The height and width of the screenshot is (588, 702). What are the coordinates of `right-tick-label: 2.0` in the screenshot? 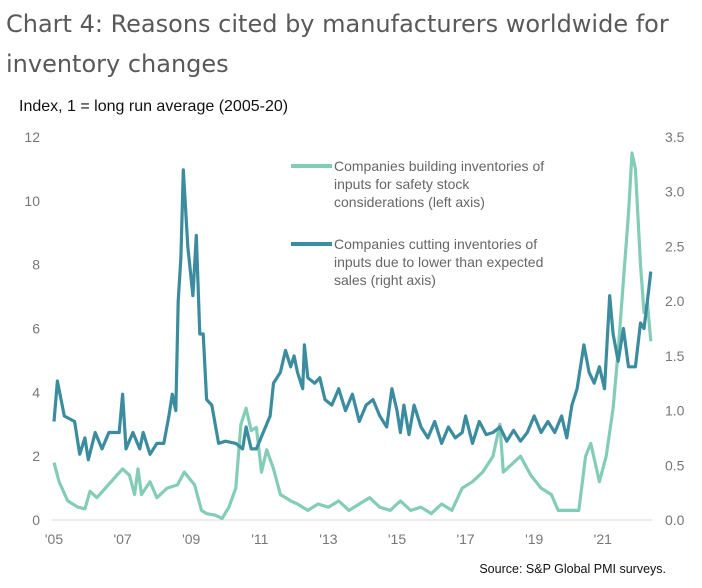 It's located at (675, 301).